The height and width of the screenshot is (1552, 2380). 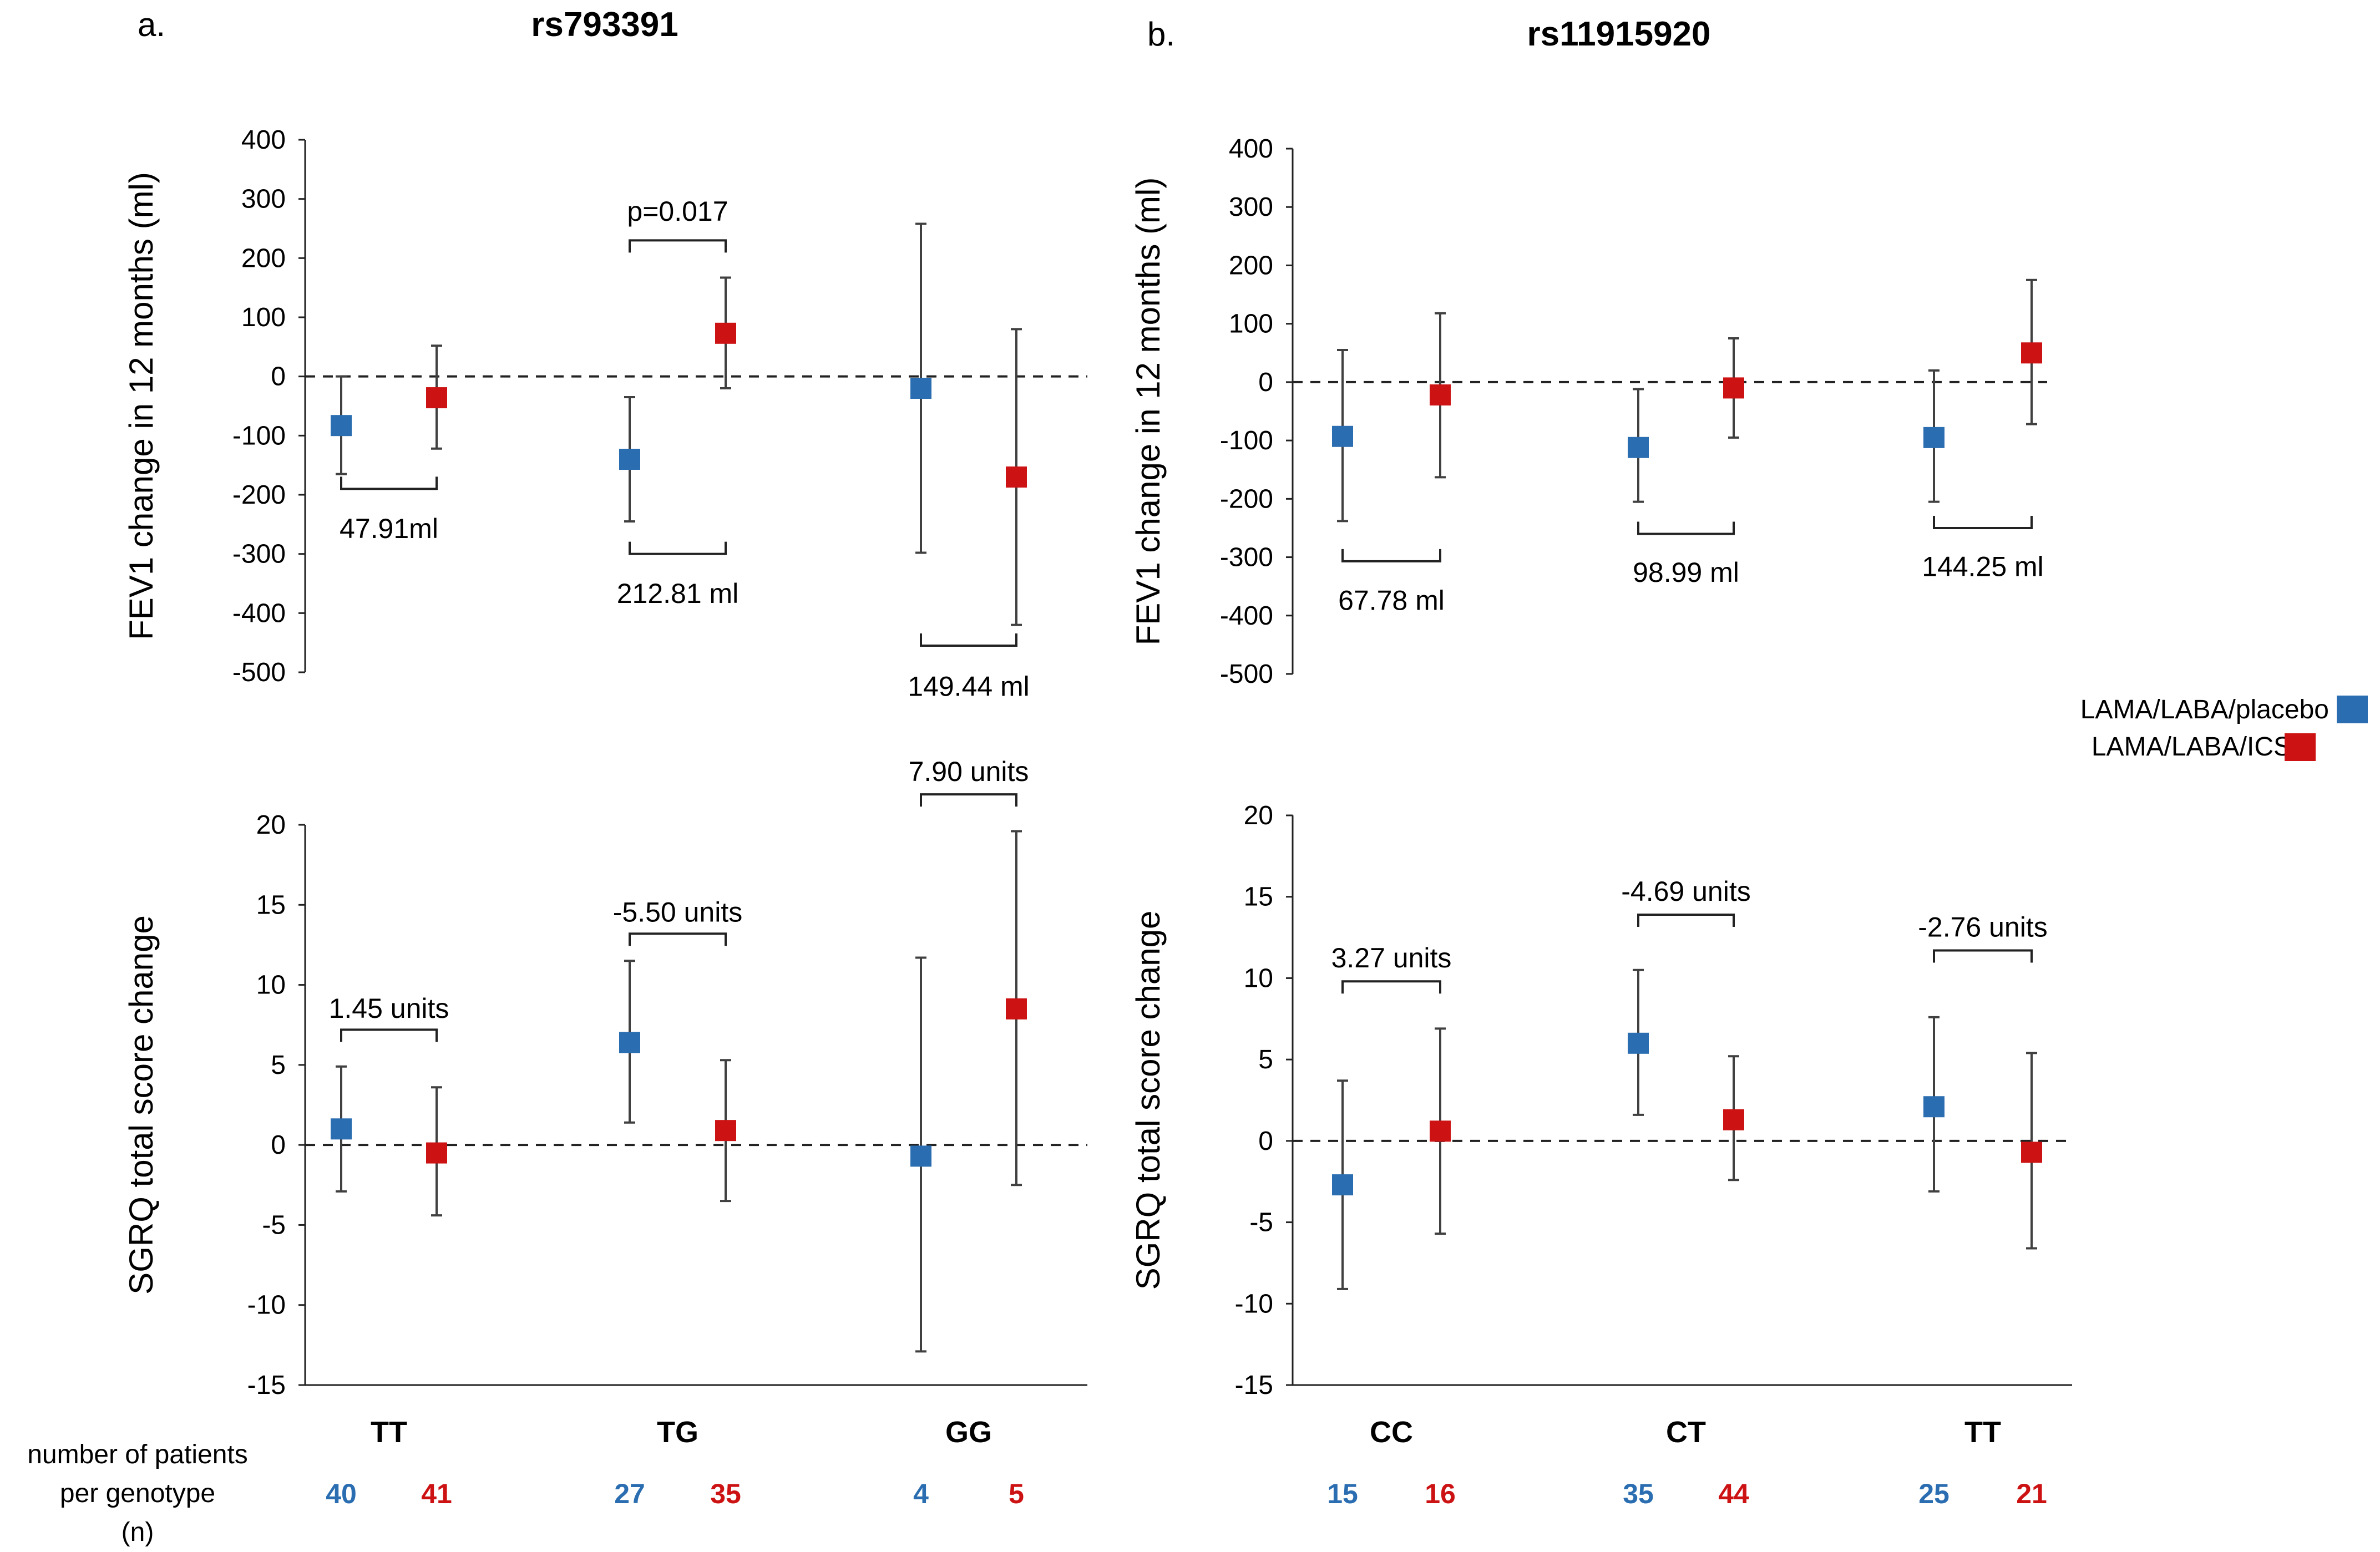 What do you see at coordinates (263, 258) in the screenshot?
I see `y-tick-label: 200` at bounding box center [263, 258].